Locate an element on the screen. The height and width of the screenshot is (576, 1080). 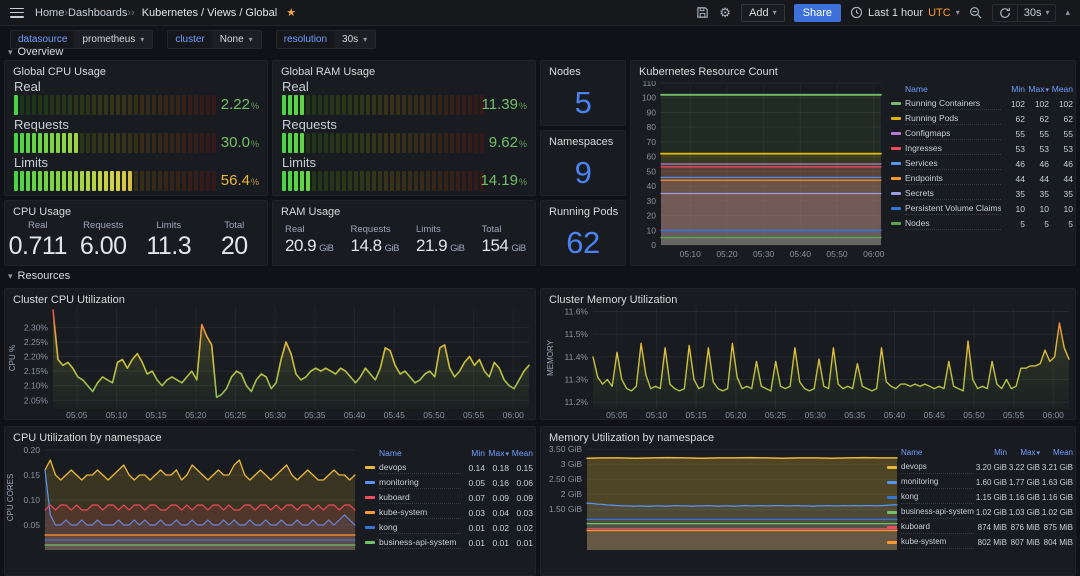
refresh-interval-label: 30s is located at coordinates (1032, 12).